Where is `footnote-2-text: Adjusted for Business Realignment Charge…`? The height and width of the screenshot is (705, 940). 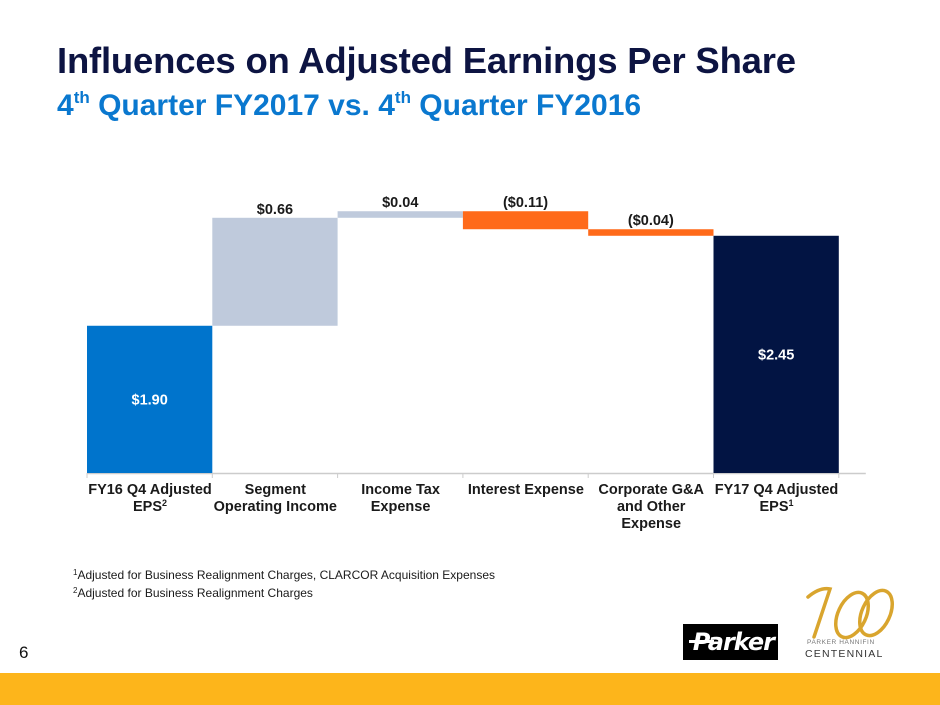
footnote-2-text: Adjusted for Business Realignment Charge… is located at coordinates (195, 593).